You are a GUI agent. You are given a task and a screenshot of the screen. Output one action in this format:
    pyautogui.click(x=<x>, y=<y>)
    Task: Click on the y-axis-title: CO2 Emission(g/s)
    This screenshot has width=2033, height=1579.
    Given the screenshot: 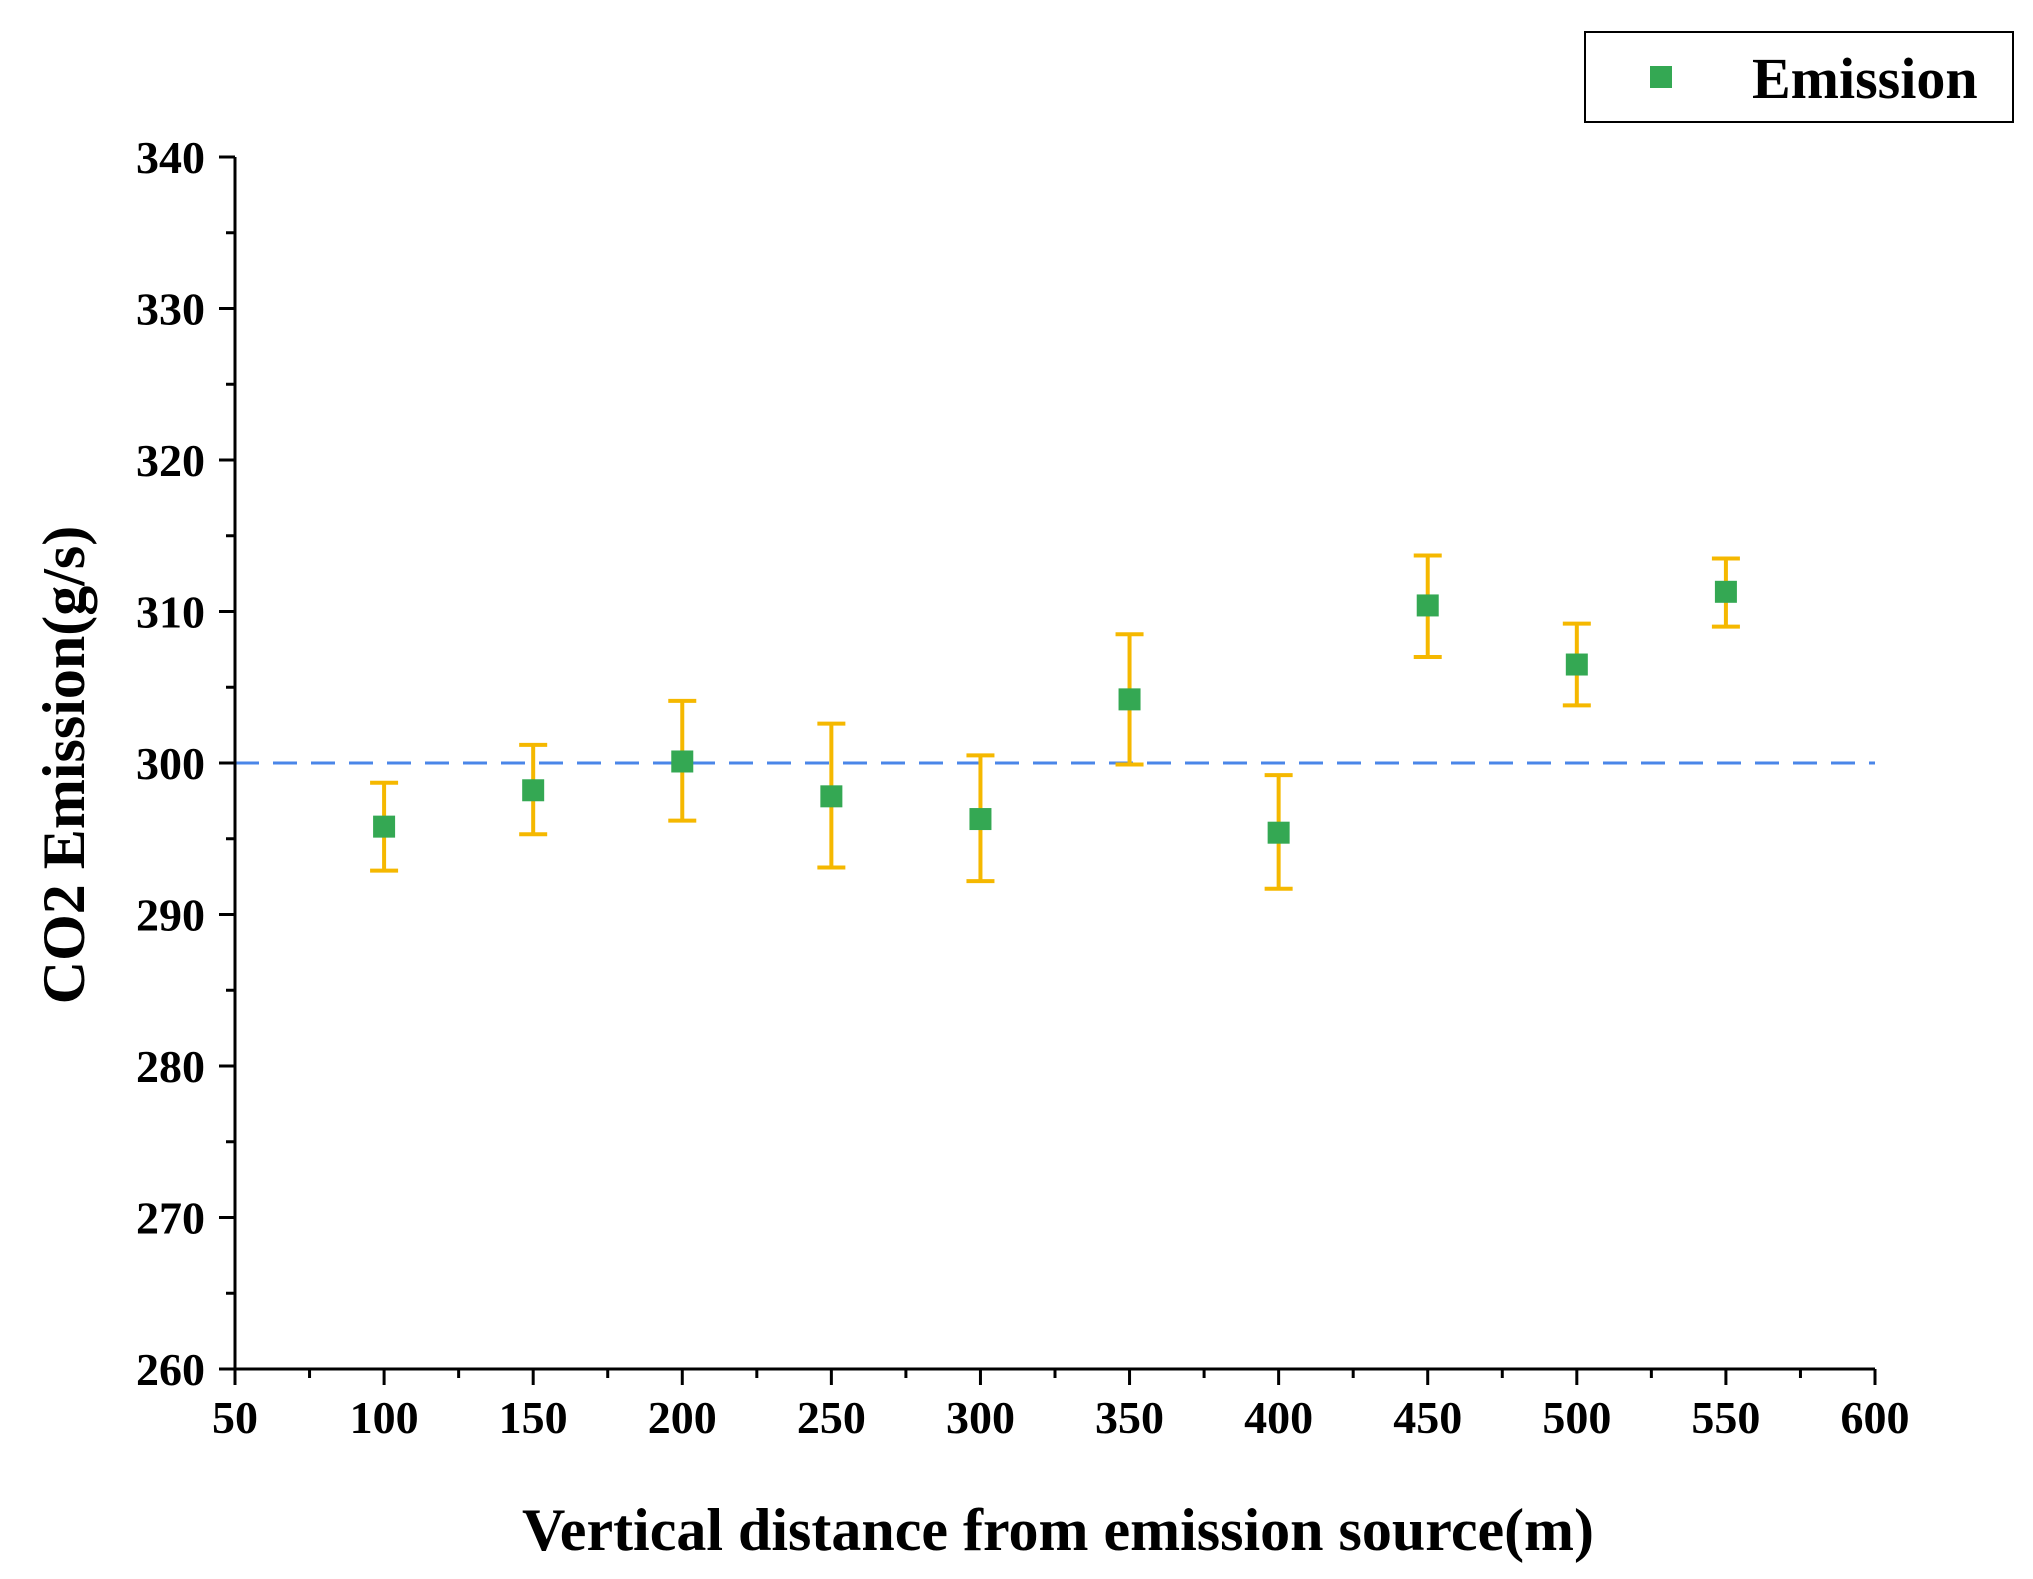 What is the action you would take?
    pyautogui.click(x=64, y=765)
    